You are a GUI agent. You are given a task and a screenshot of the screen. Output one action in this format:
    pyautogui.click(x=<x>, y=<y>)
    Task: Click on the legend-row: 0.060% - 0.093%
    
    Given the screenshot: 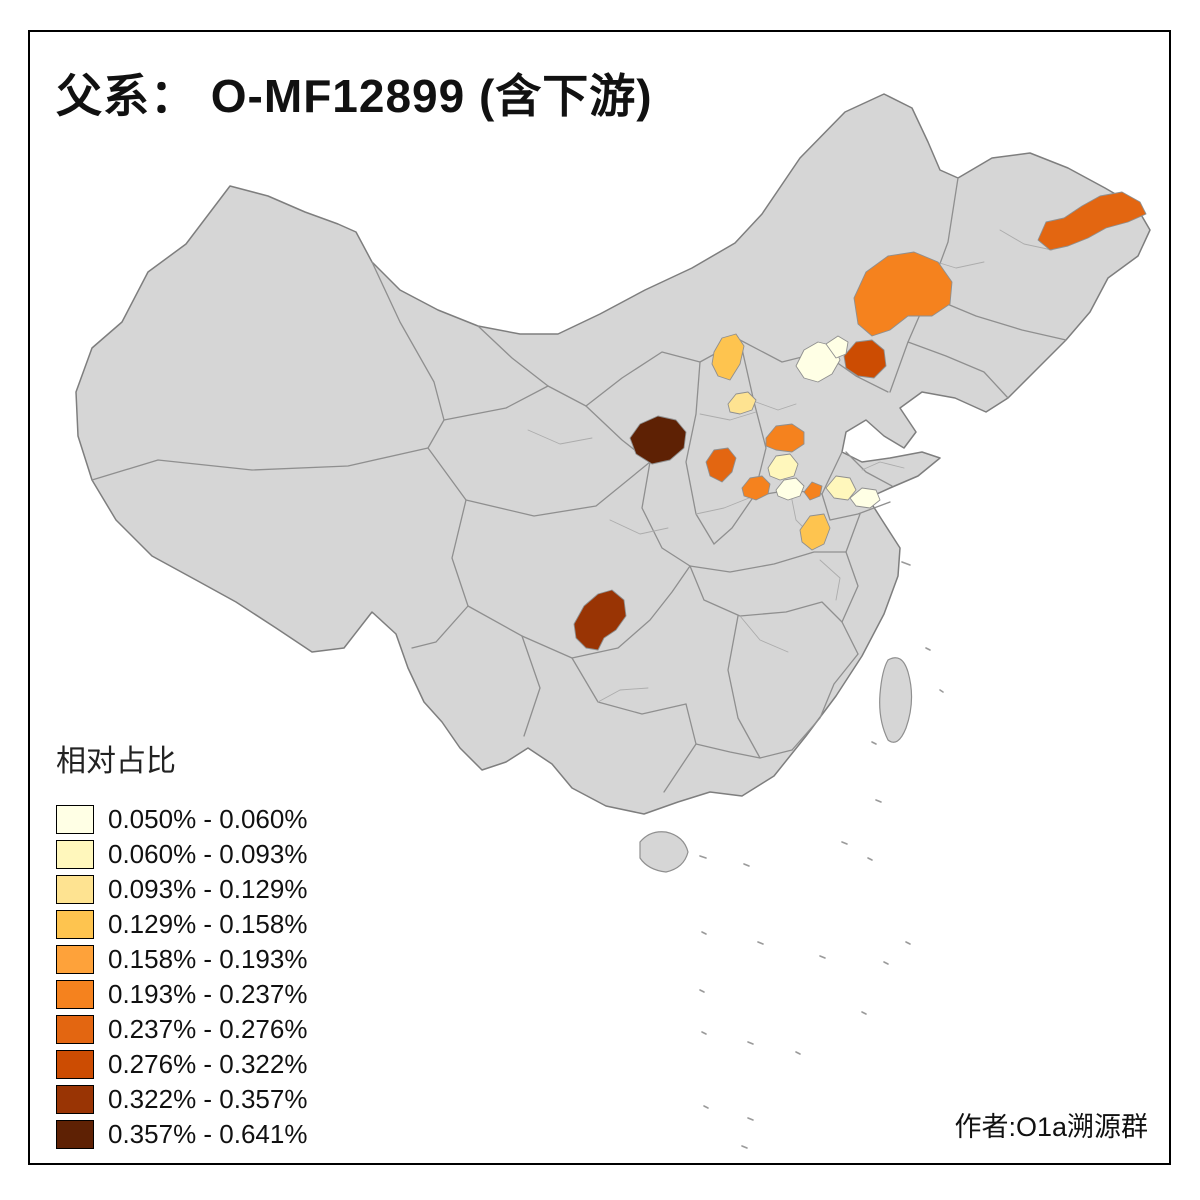 What is the action you would take?
    pyautogui.click(x=181, y=854)
    